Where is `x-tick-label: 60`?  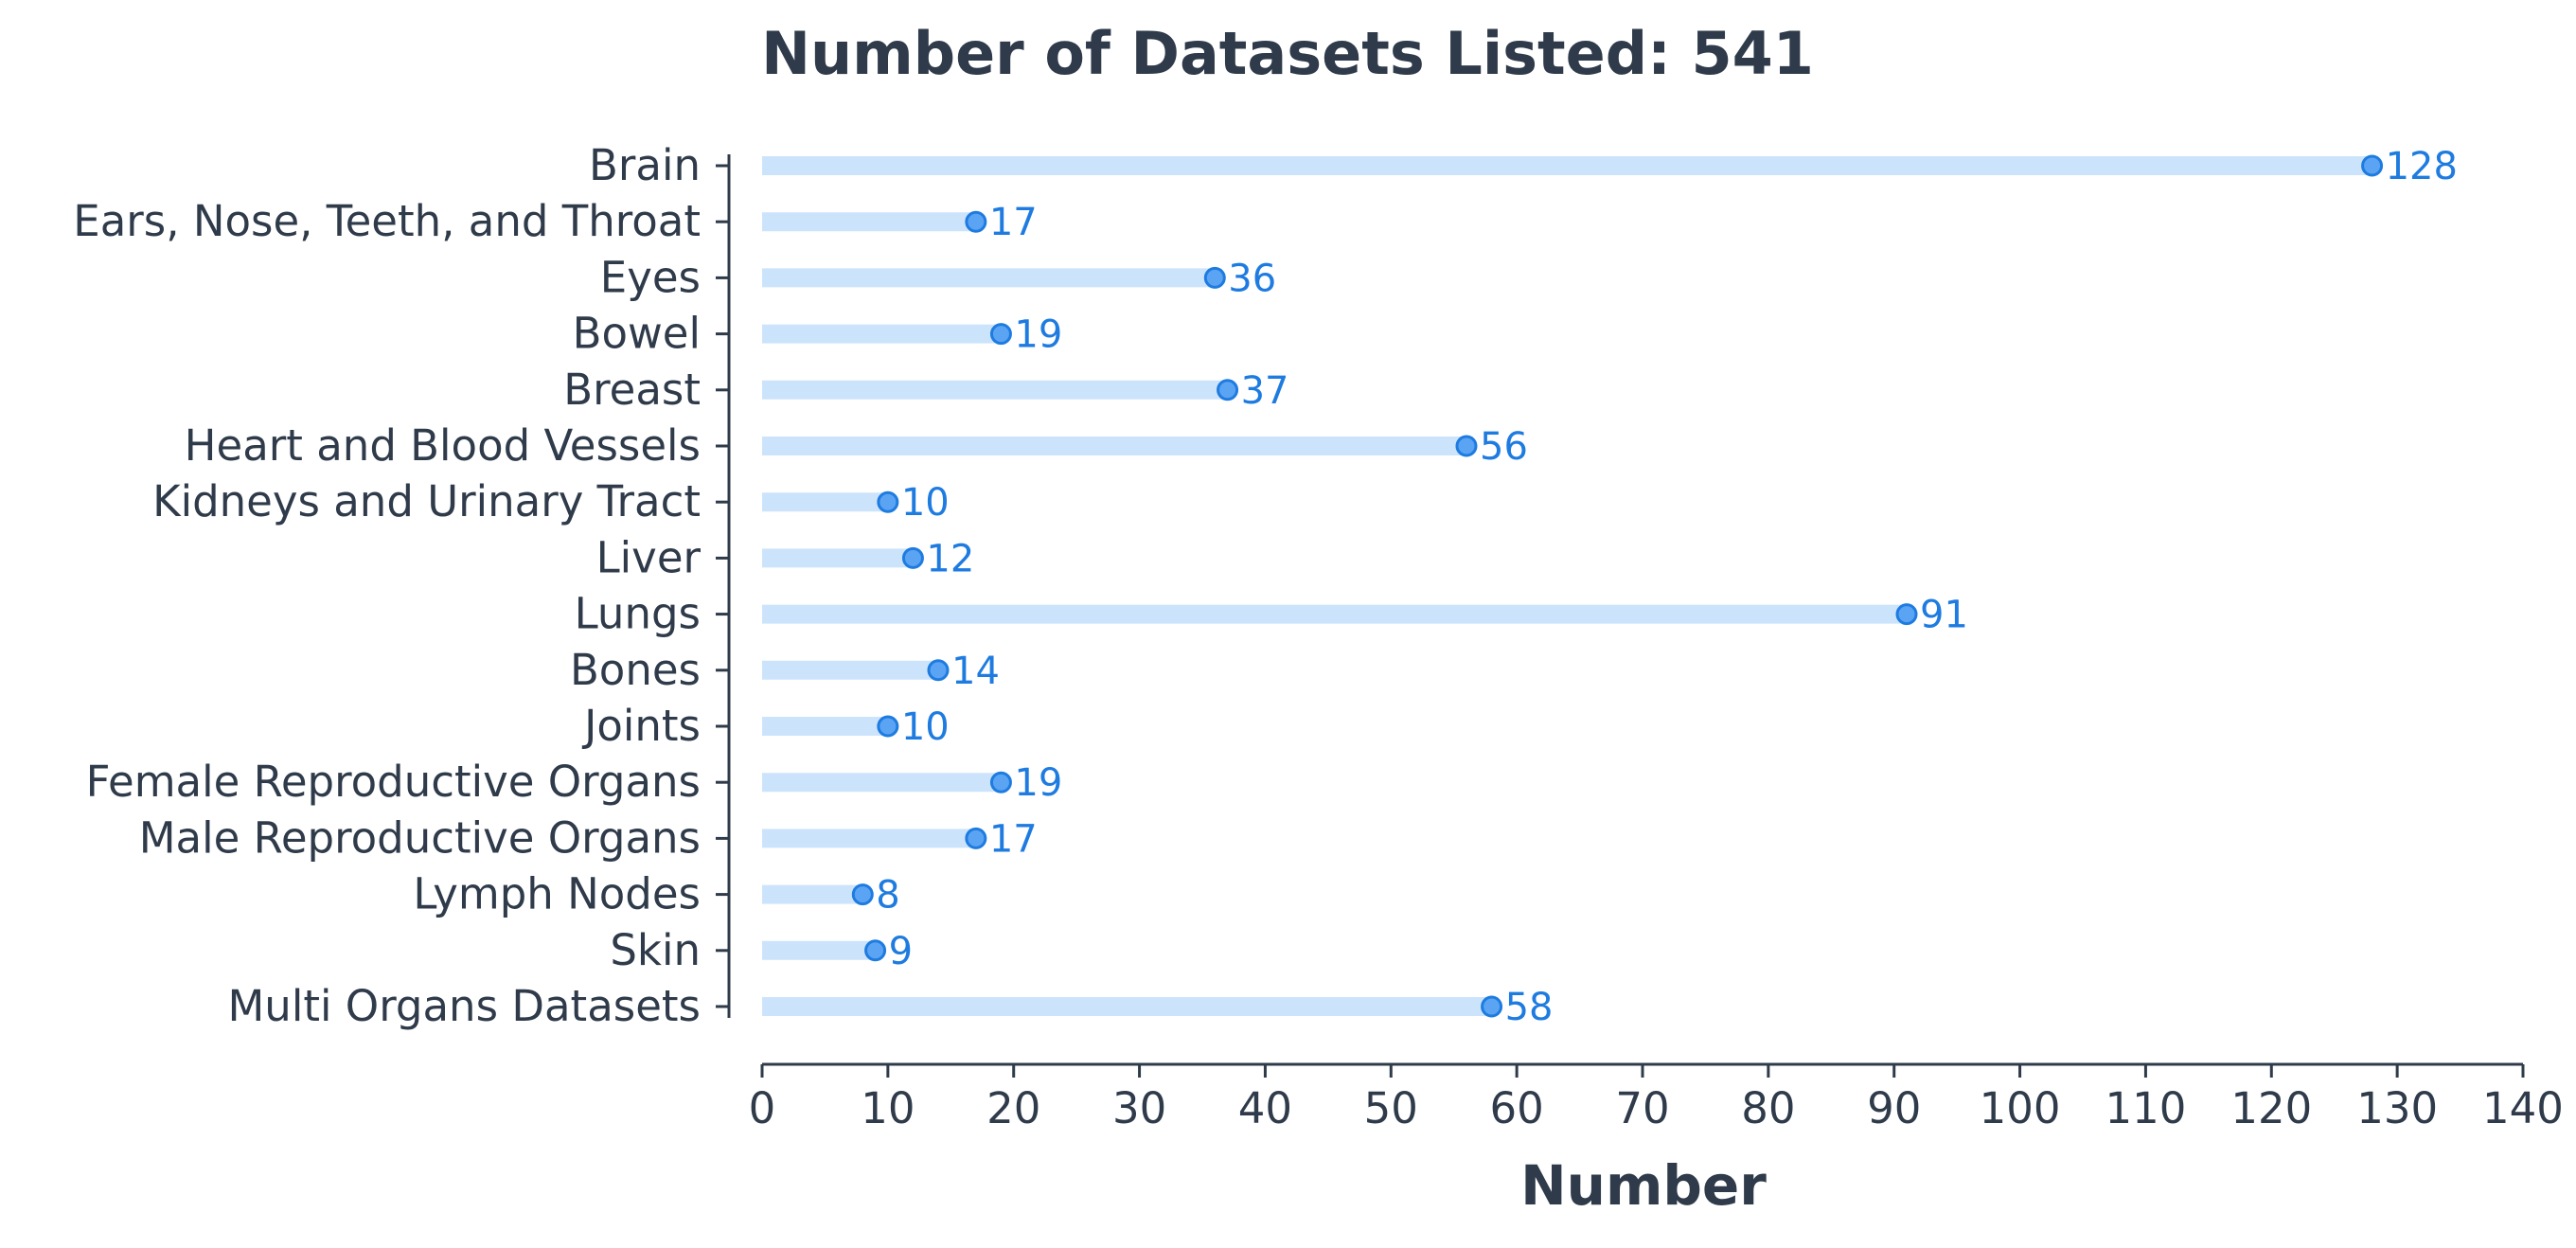
x-tick-label: 60 is located at coordinates (1517, 1108).